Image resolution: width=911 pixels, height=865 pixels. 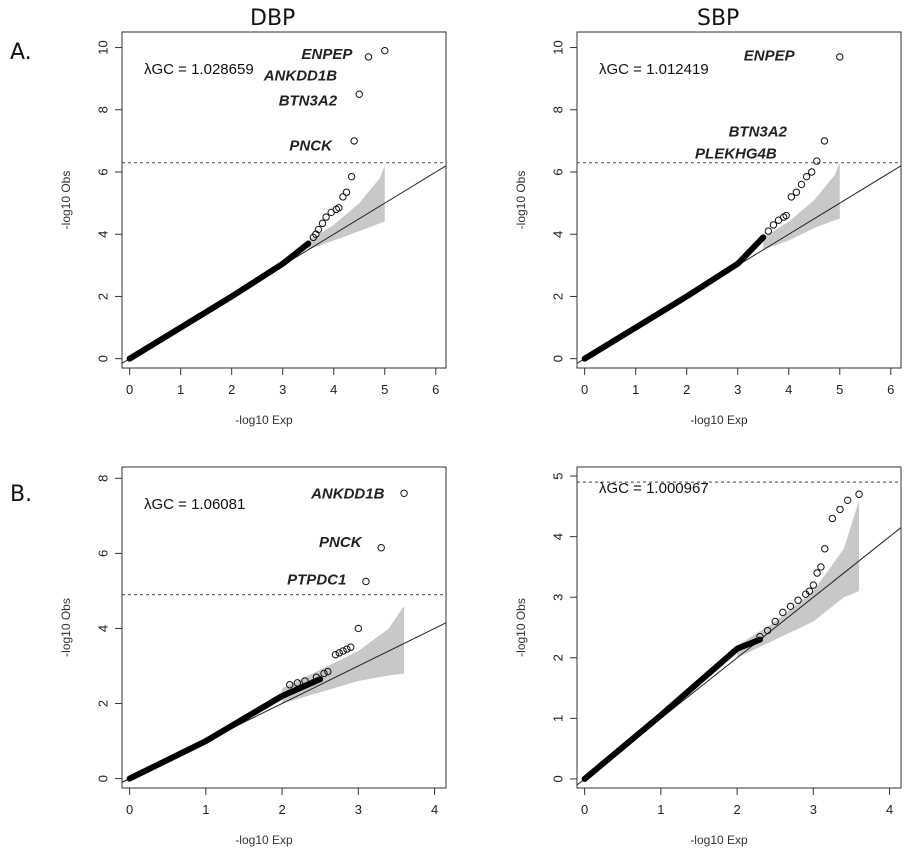 I want to click on column-title-dbp: DBP, so click(x=273, y=18).